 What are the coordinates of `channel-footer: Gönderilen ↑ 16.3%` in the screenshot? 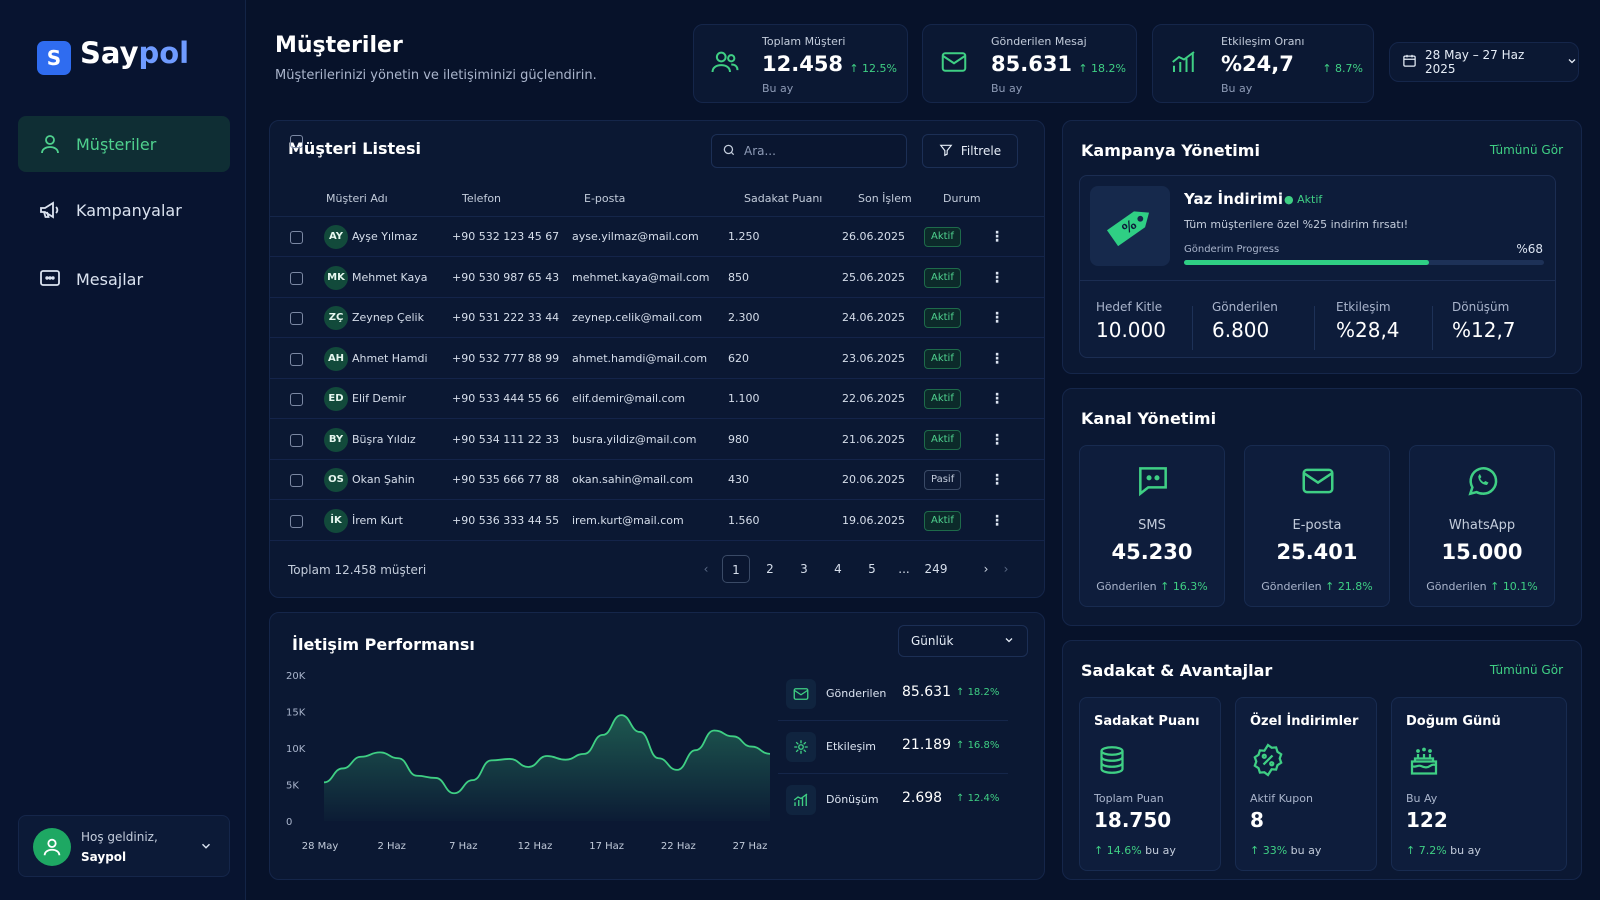 It's located at (1152, 586).